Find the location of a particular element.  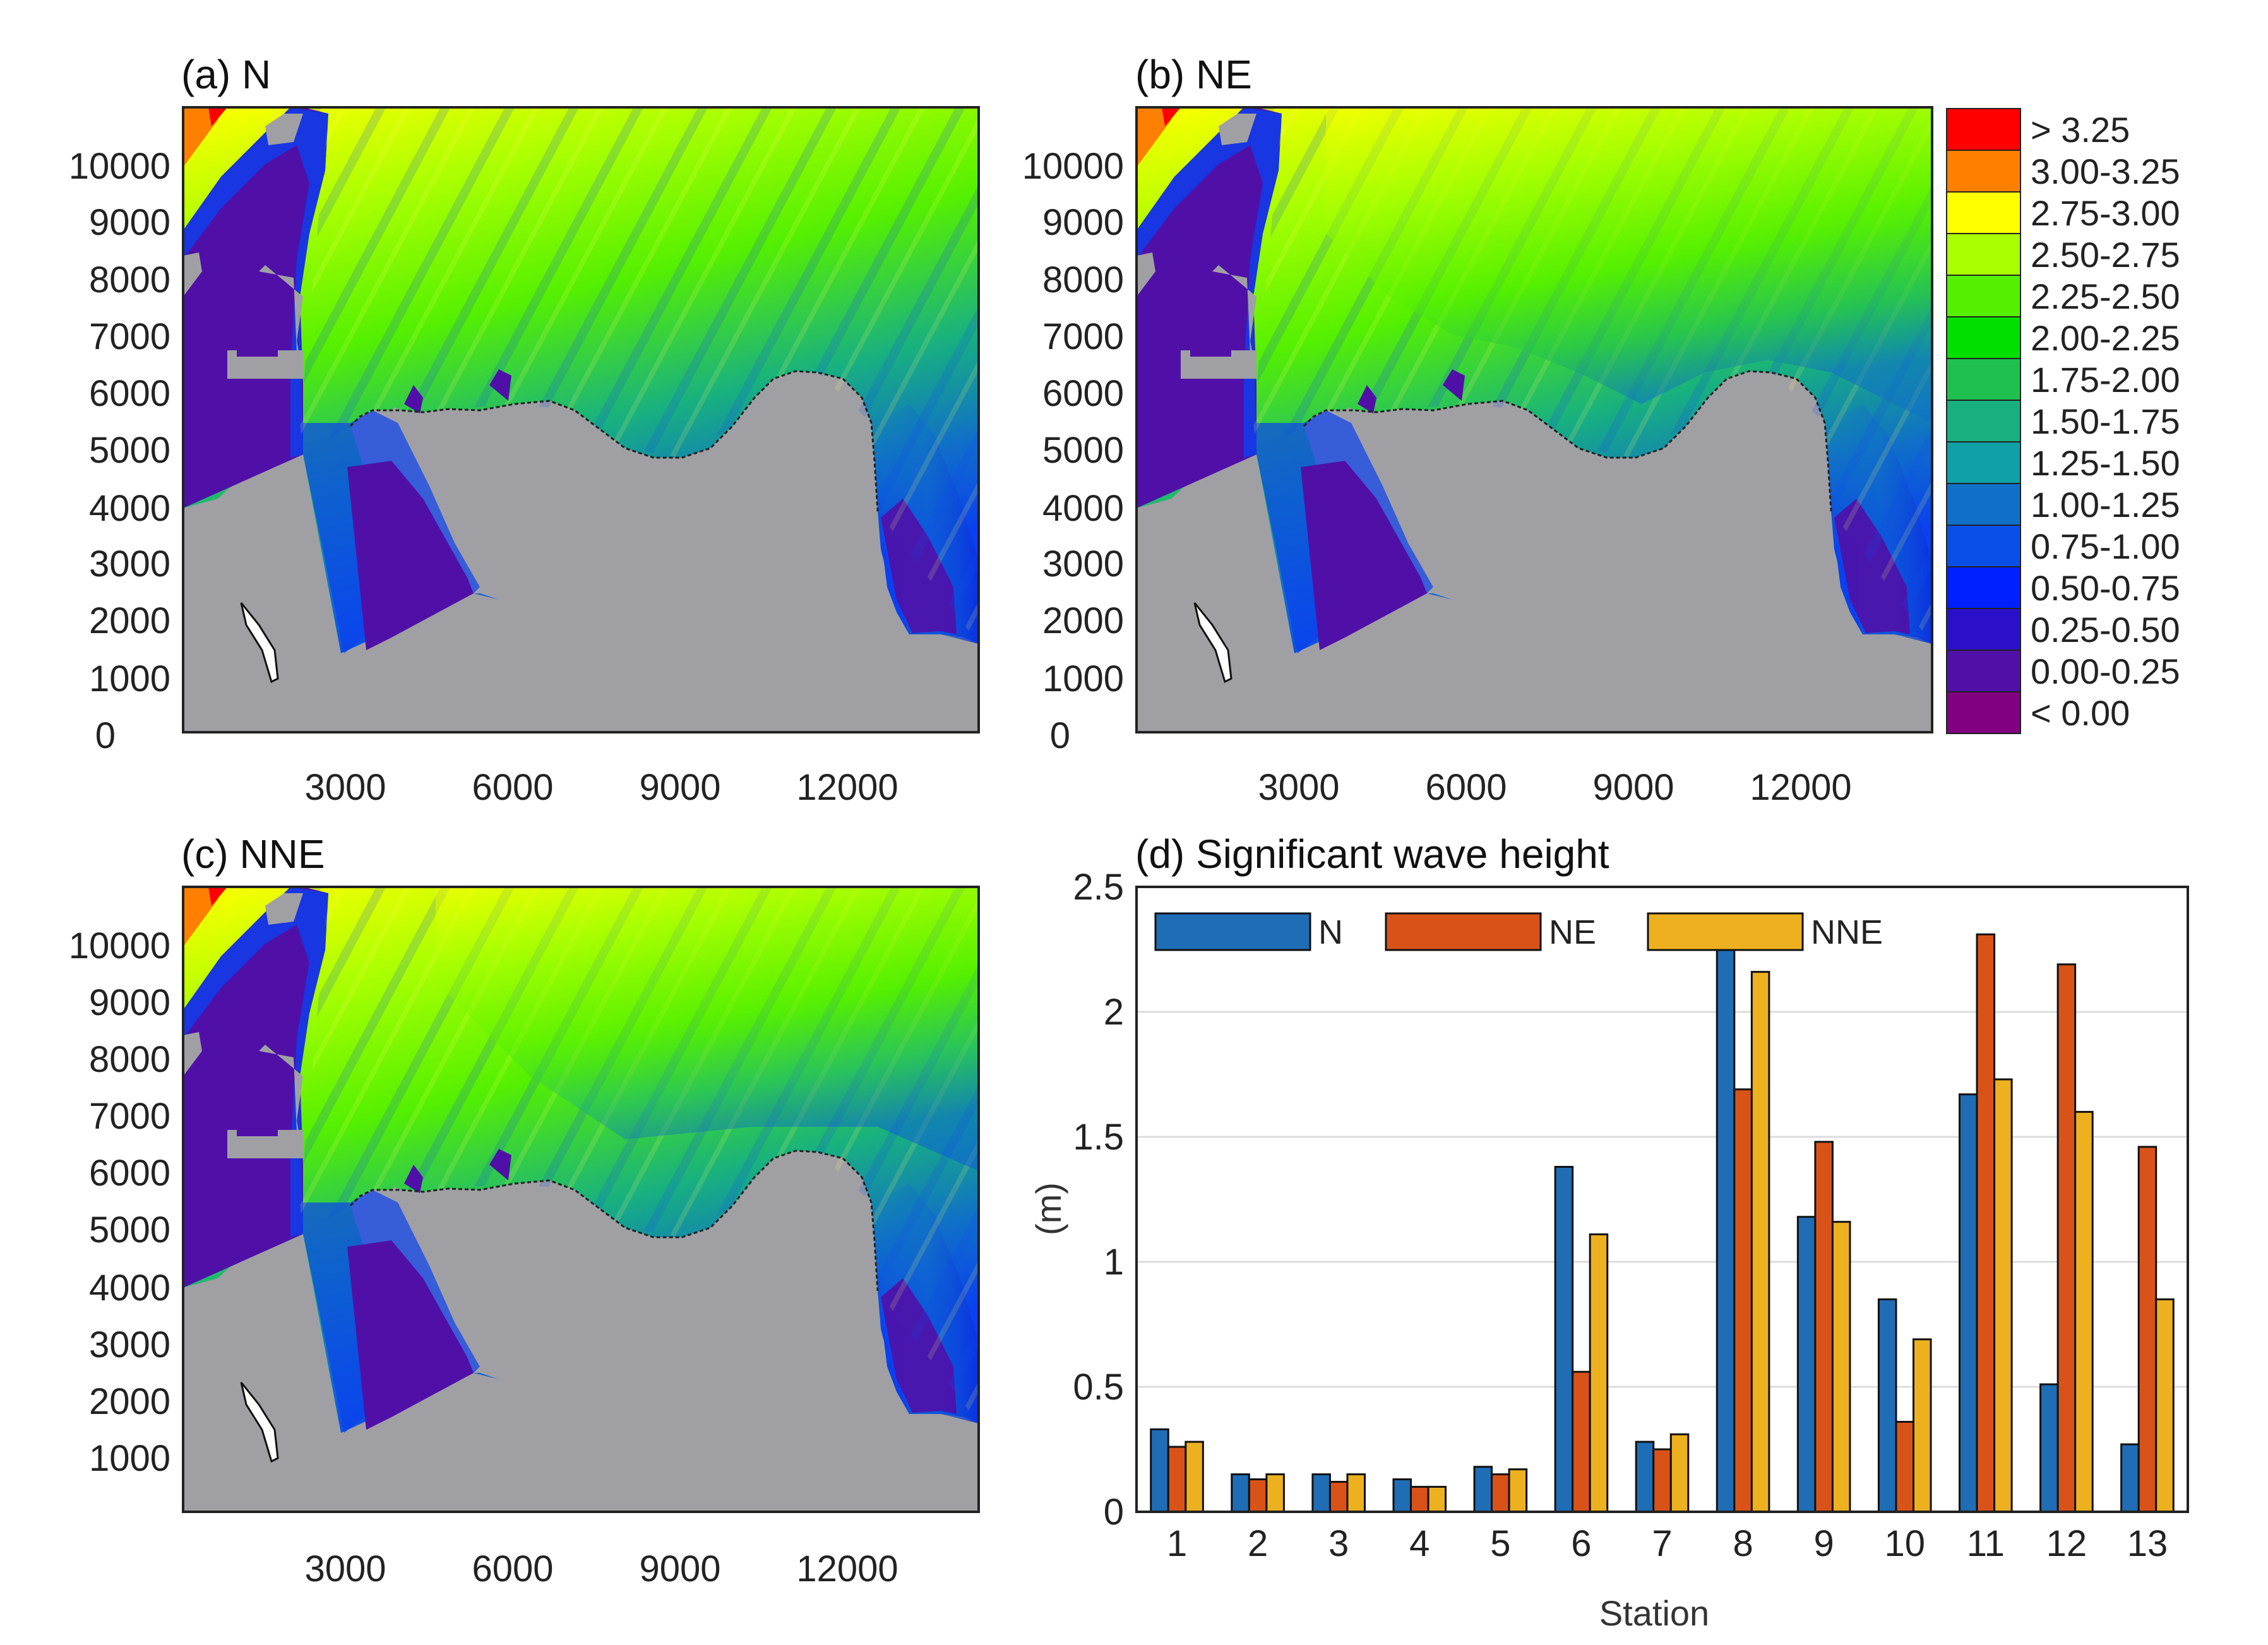

legend-label-N: N is located at coordinates (1330, 932).